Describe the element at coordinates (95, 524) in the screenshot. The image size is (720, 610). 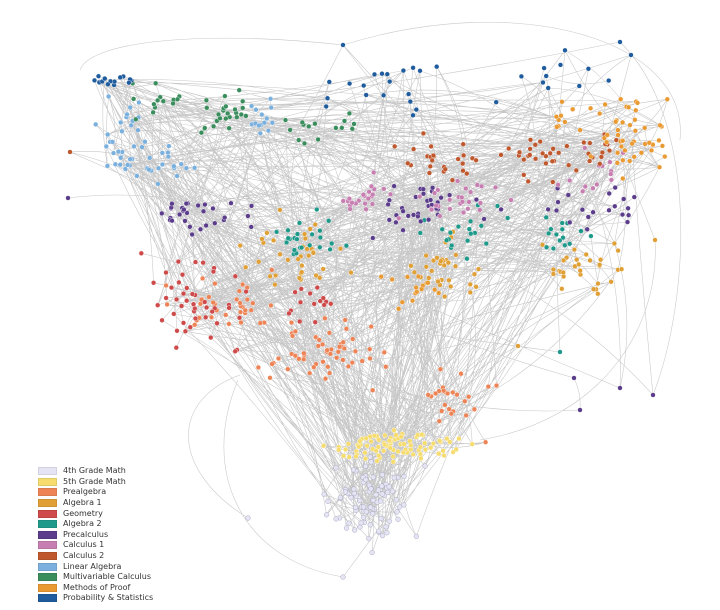
I see `legend-item-algebra-2: Algebra 2` at that location.